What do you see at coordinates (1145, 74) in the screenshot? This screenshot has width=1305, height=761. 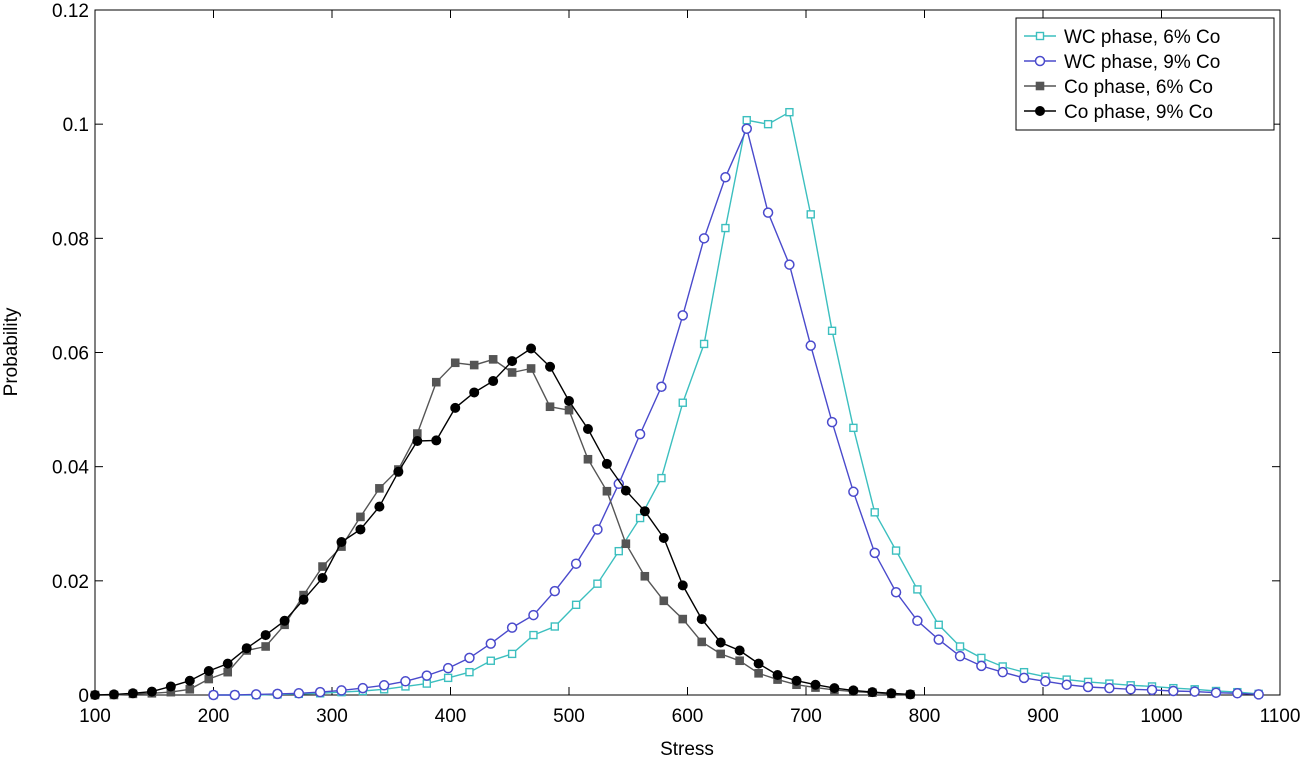 I see `legend-box` at bounding box center [1145, 74].